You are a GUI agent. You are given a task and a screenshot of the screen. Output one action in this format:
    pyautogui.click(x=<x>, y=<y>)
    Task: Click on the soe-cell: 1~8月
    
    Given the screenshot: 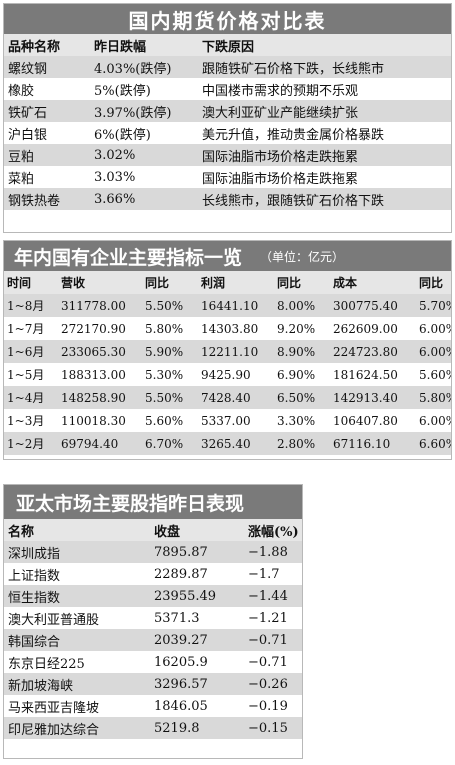 What is the action you would take?
    pyautogui.click(x=31, y=305)
    